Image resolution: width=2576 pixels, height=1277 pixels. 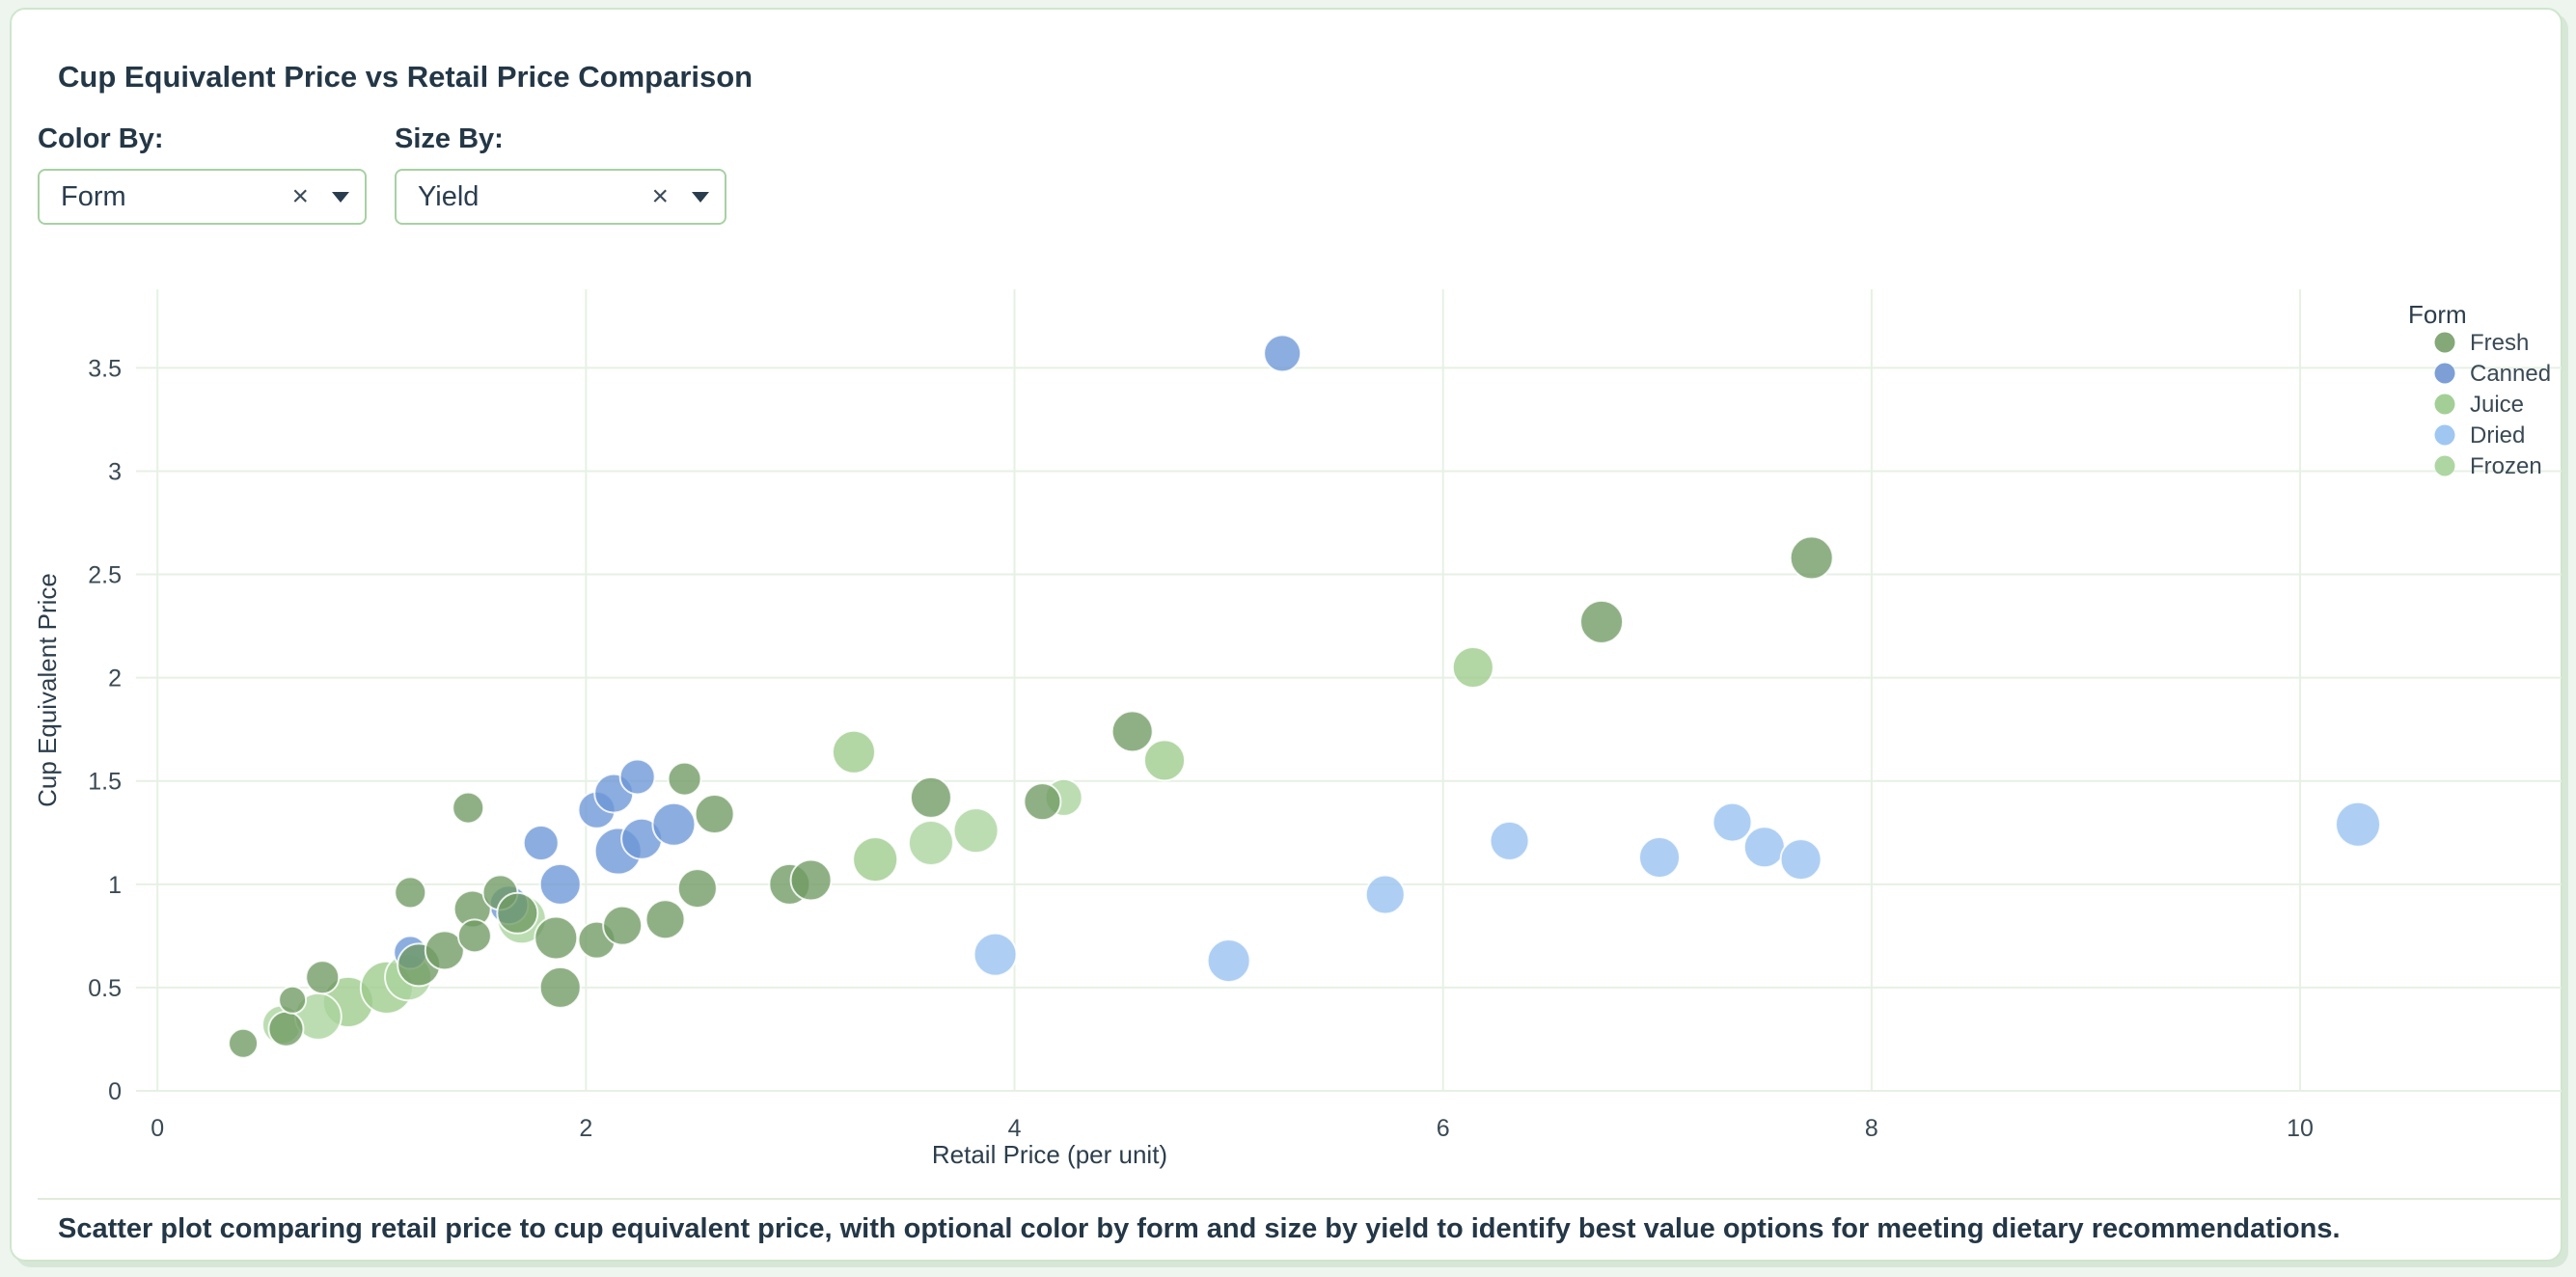 I want to click on legend-swatch-juice, so click(x=2444, y=404).